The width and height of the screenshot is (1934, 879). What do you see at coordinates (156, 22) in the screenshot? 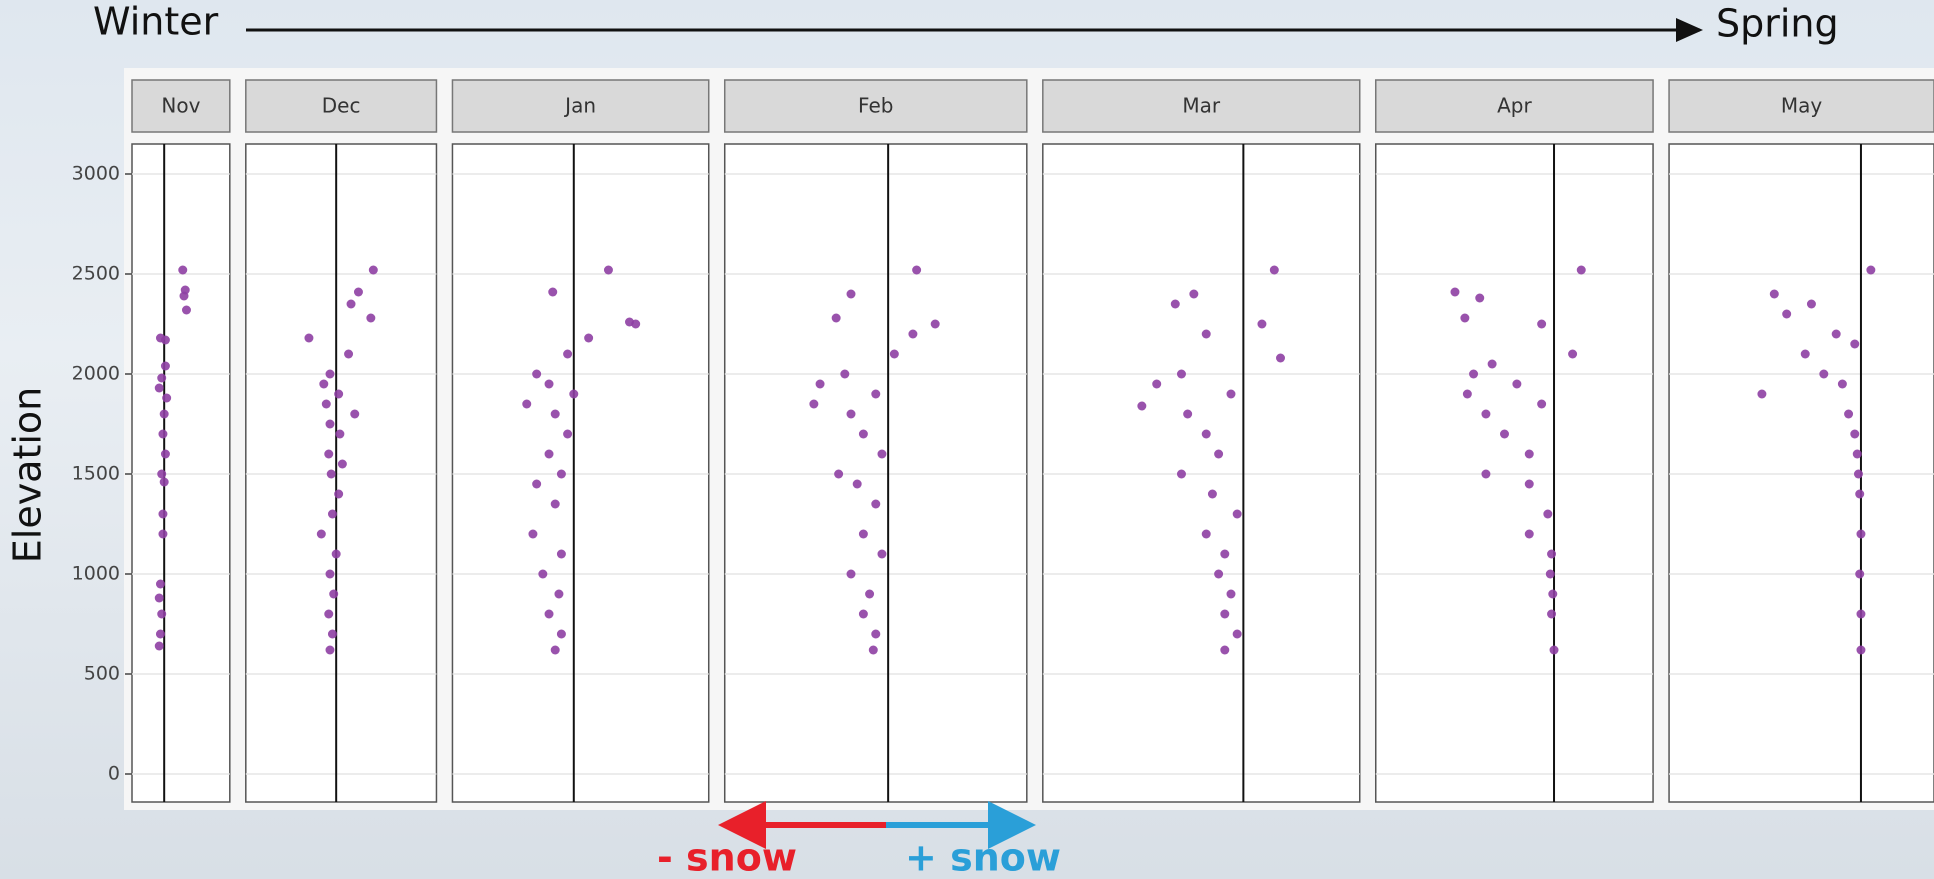
I see `winter-label: Winter` at bounding box center [156, 22].